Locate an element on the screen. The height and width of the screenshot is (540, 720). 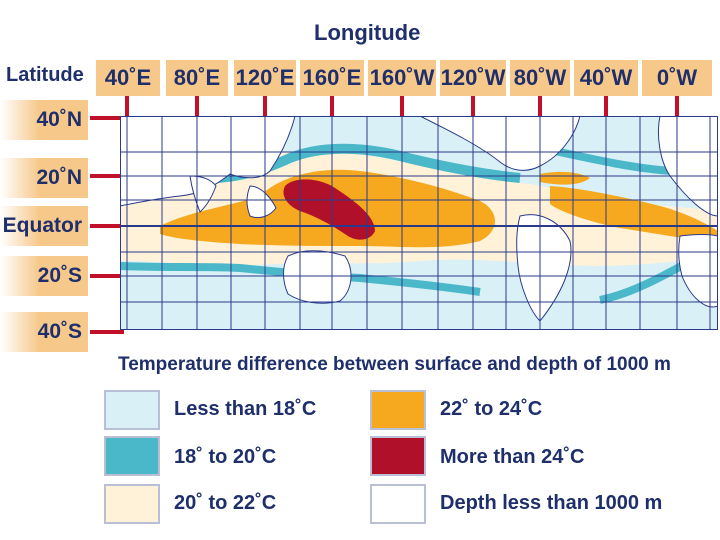
lon-label-40w: 40˚W is located at coordinates (606, 78).